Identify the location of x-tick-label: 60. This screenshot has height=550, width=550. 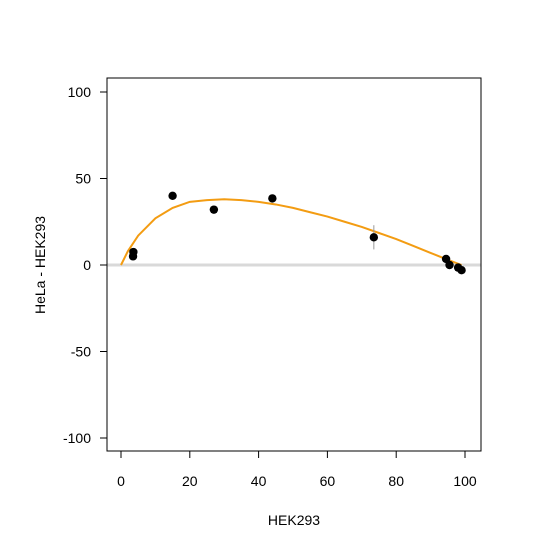
(328, 481).